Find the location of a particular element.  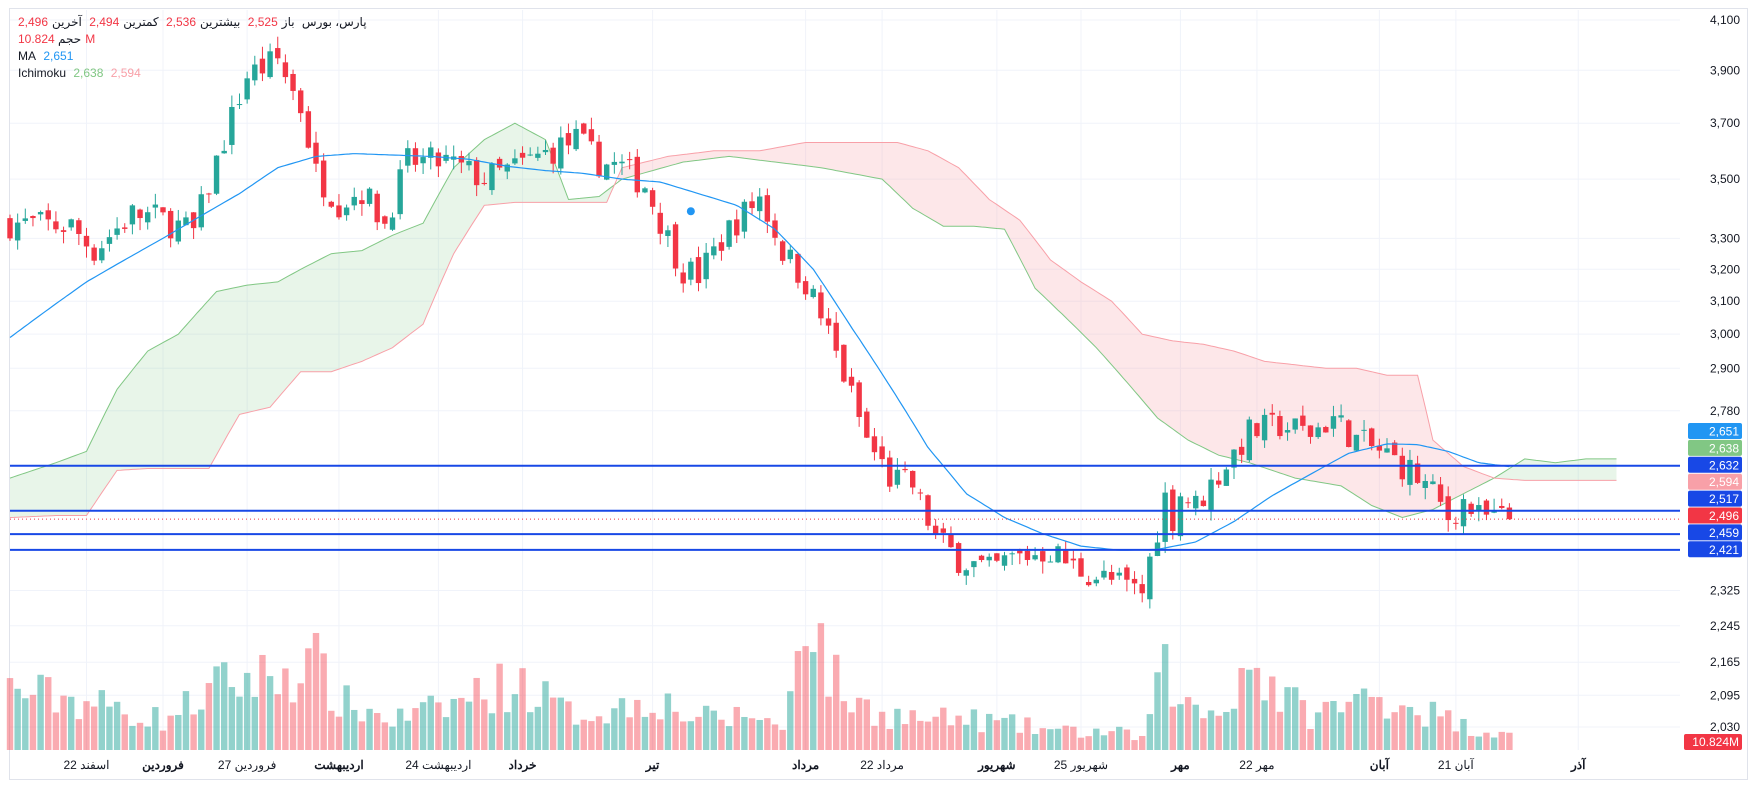

y-axis-tick-label: 3,200 is located at coordinates (1725, 269).